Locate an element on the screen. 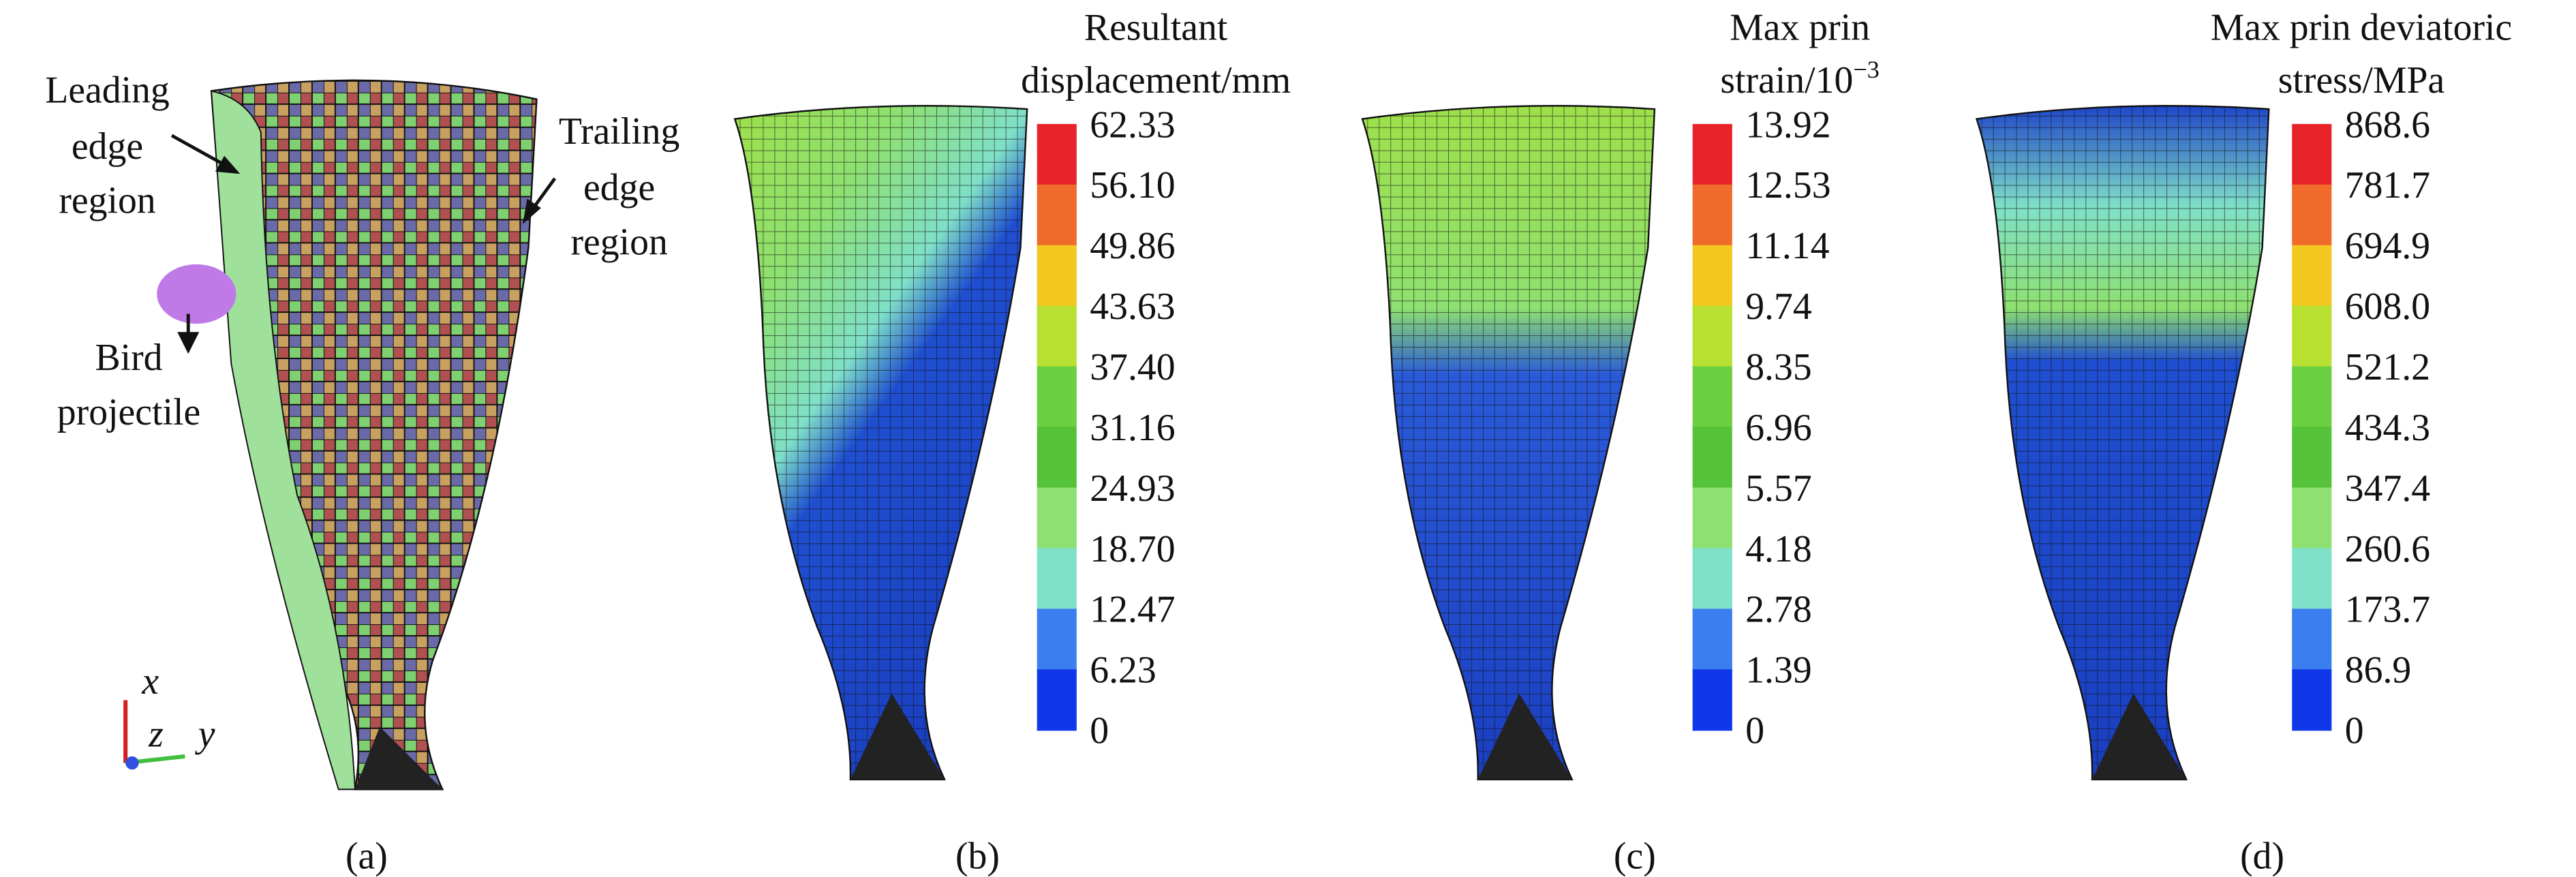 This screenshot has width=2576, height=877. colorbar-label: 260.6 is located at coordinates (2387, 549).